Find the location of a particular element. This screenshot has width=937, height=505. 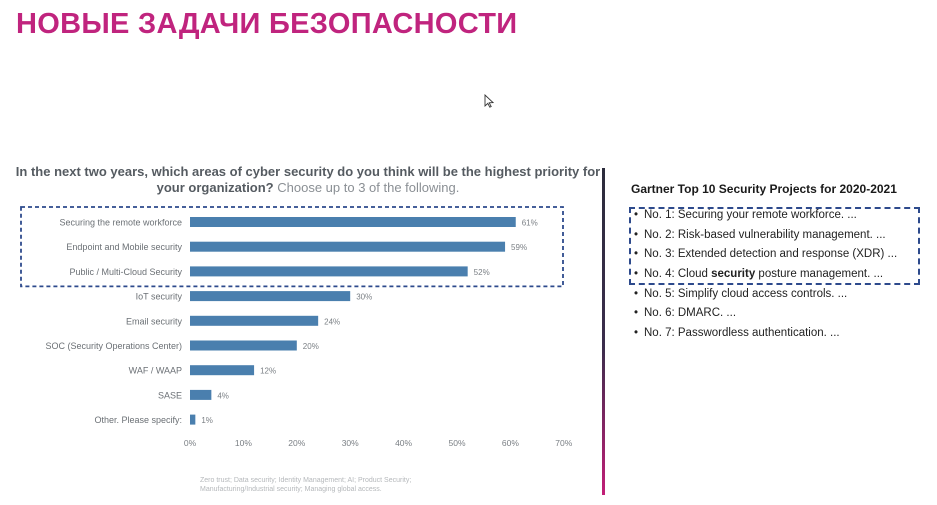

gartner-item-text: No. 4: Cloud is located at coordinates (678, 274).